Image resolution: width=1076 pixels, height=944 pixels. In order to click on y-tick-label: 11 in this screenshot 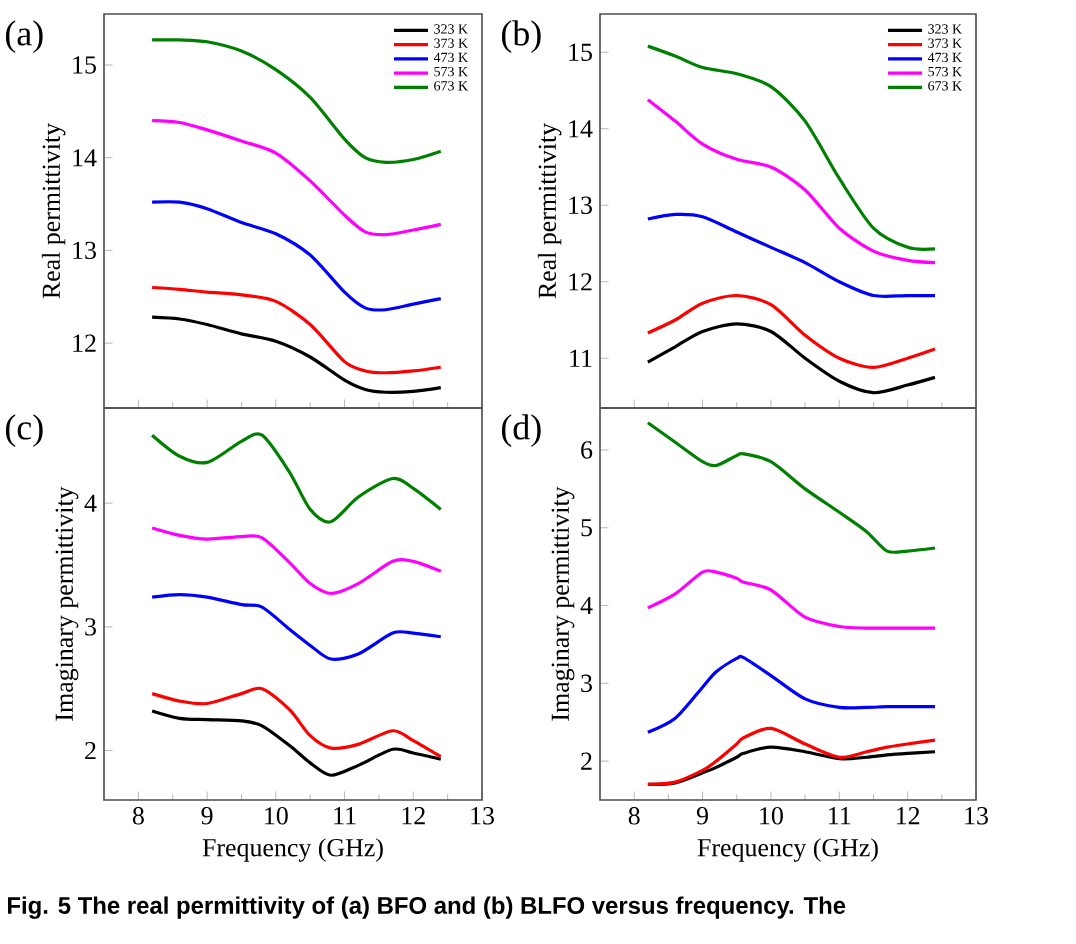, I will do `click(581, 358)`.